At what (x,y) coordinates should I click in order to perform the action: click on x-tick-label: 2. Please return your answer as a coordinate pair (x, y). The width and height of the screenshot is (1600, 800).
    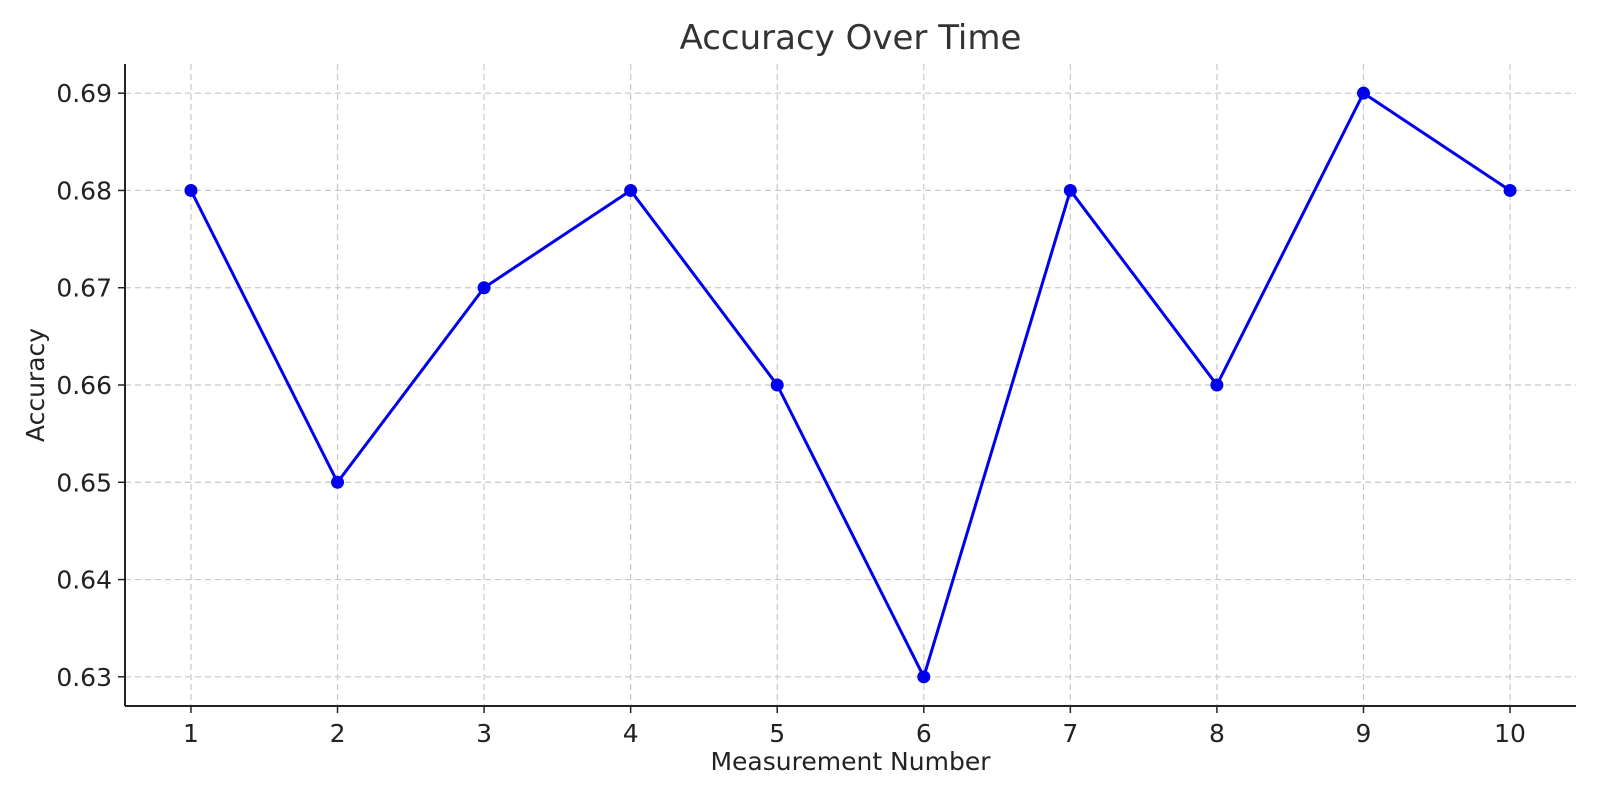
    Looking at the image, I should click on (338, 733).